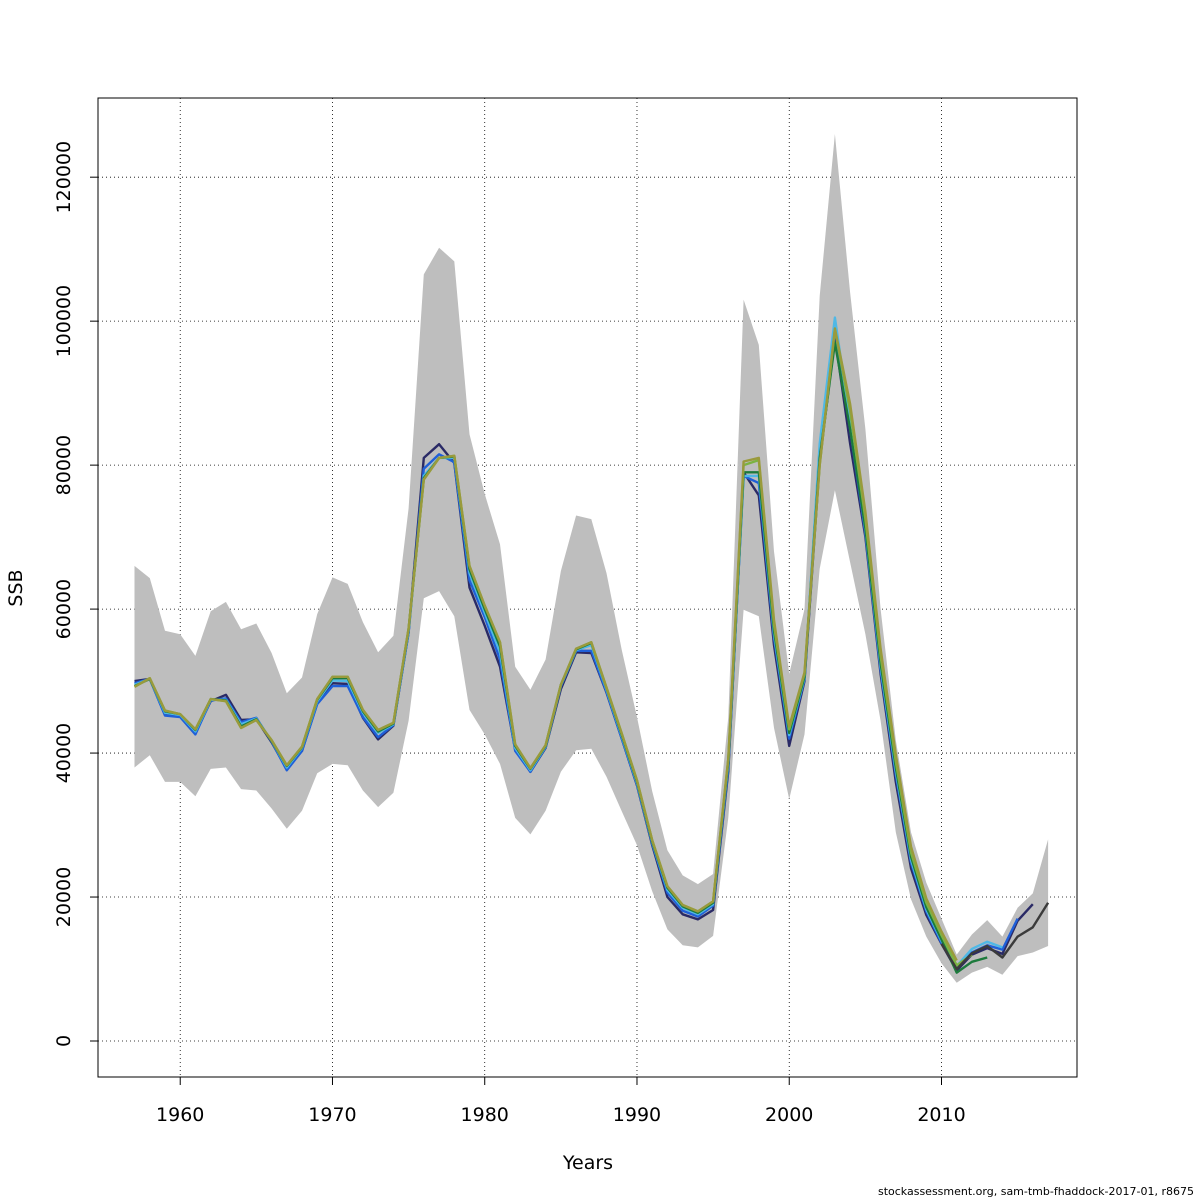 This screenshot has width=1200, height=1200. What do you see at coordinates (64, 753) in the screenshot?
I see `y-tick-label: 40000` at bounding box center [64, 753].